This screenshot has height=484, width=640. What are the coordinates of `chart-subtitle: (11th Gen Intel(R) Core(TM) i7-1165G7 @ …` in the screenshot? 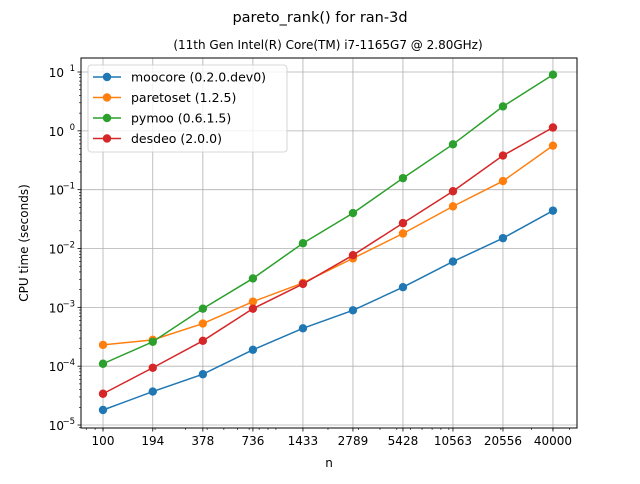 It's located at (327, 45).